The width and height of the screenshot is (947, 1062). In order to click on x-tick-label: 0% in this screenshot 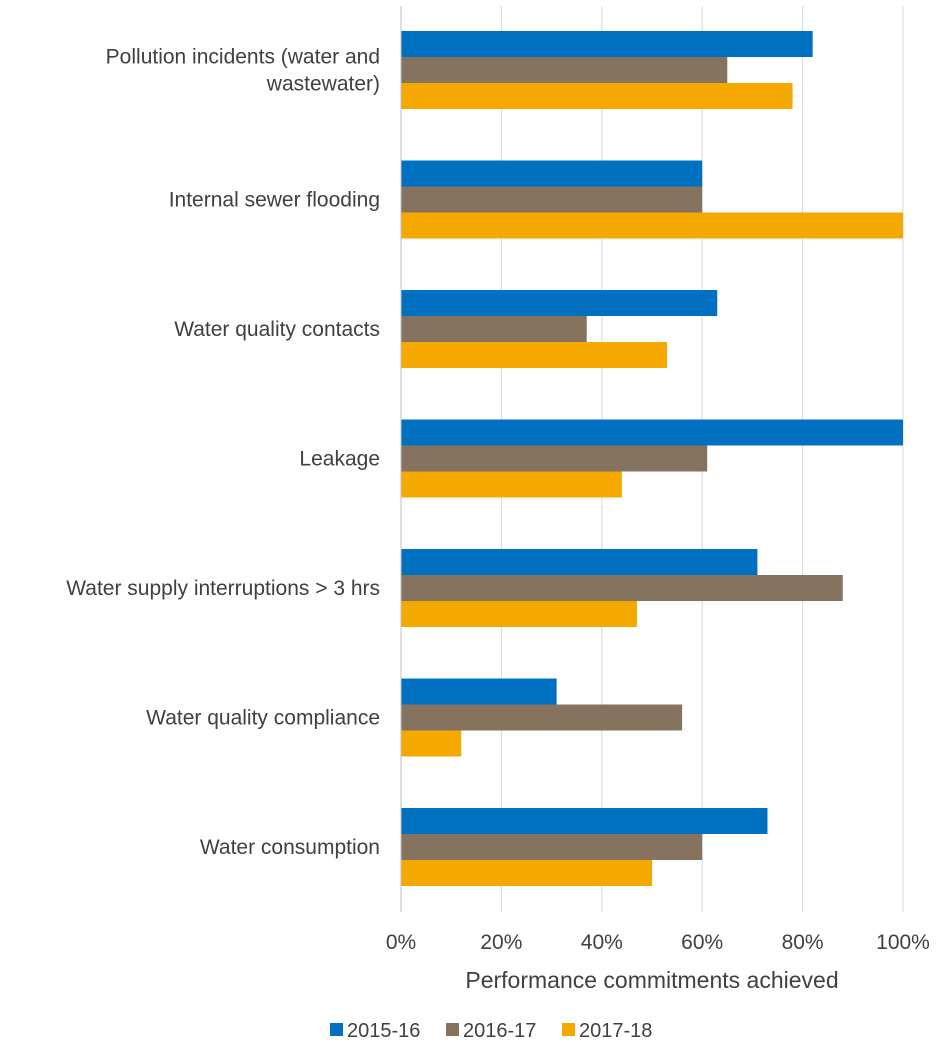, I will do `click(401, 942)`.